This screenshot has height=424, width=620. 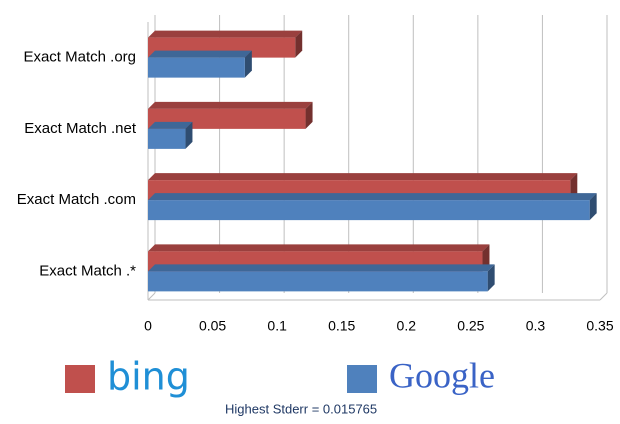 I want to click on x-tick-label: 0.1, so click(x=277, y=326).